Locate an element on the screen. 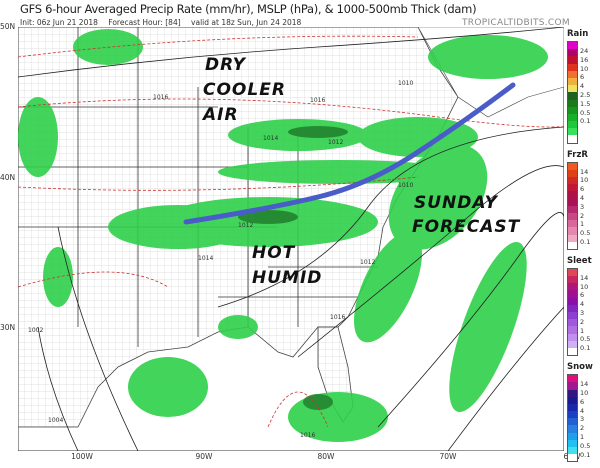 This screenshot has width=600, height=468. lon-label-70w: 70W is located at coordinates (448, 456).